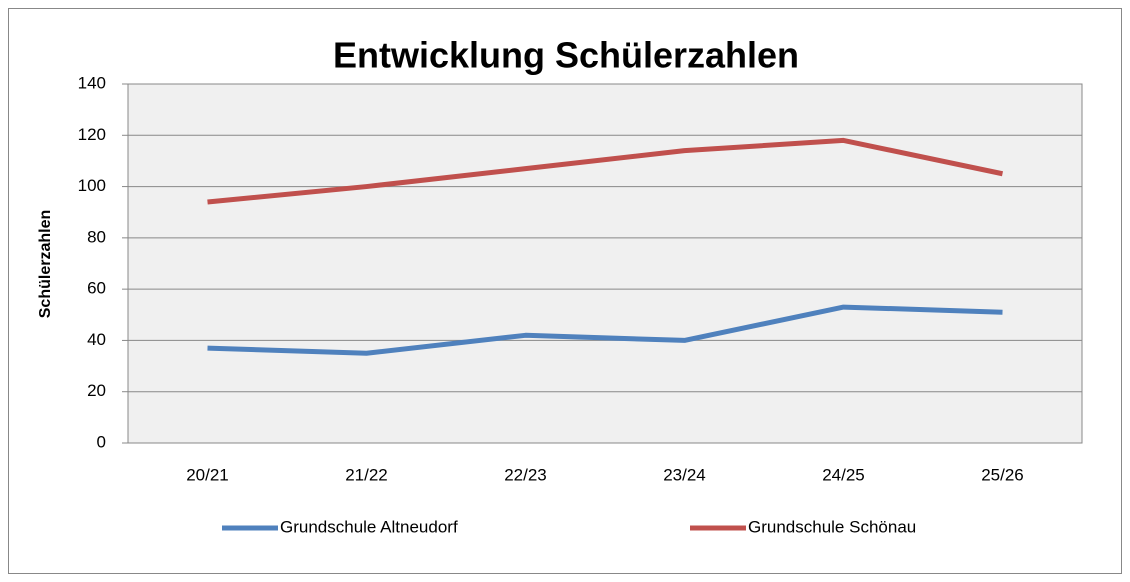 The image size is (1130, 582). What do you see at coordinates (684, 474) in the screenshot?
I see `x-tick-label: 23/24` at bounding box center [684, 474].